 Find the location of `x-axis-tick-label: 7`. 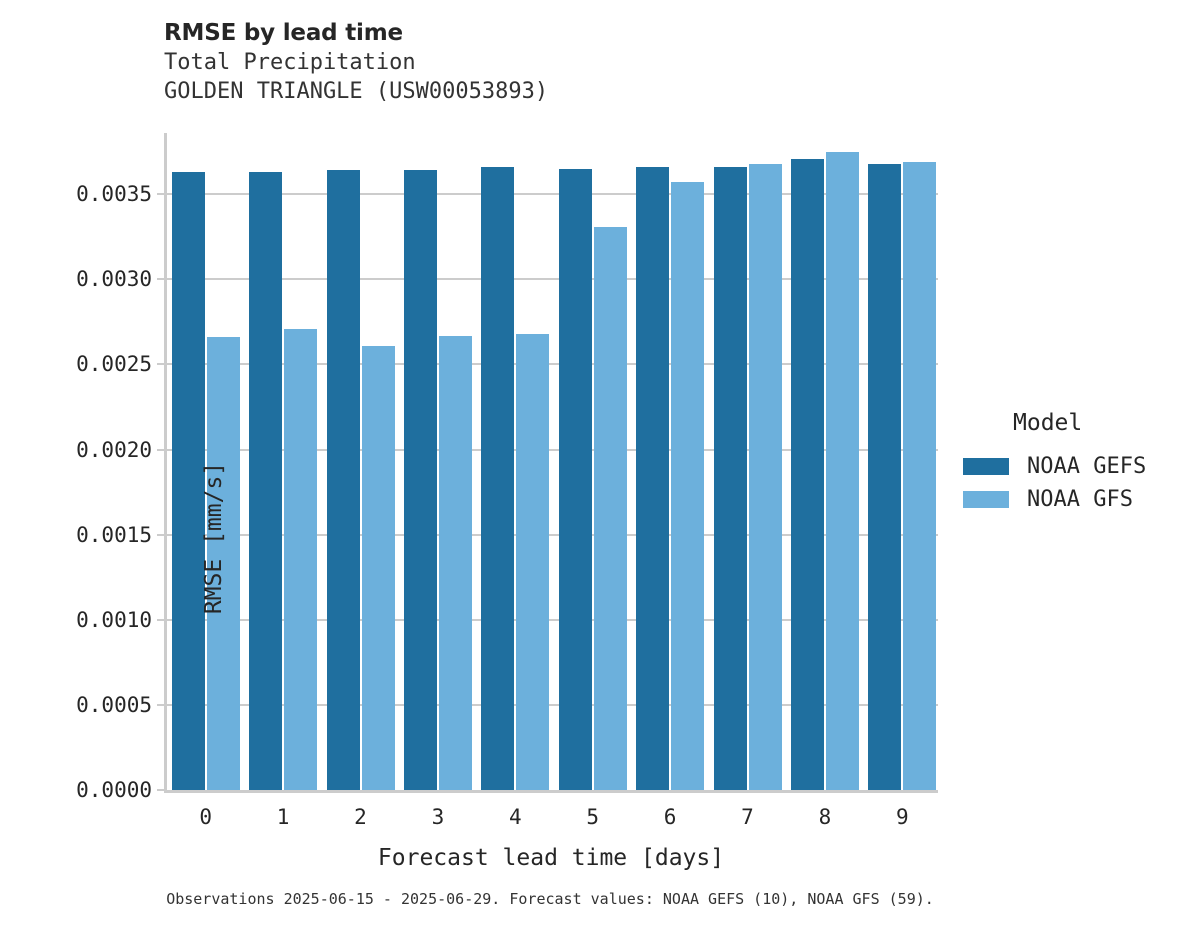

x-axis-tick-label: 7 is located at coordinates (747, 817).